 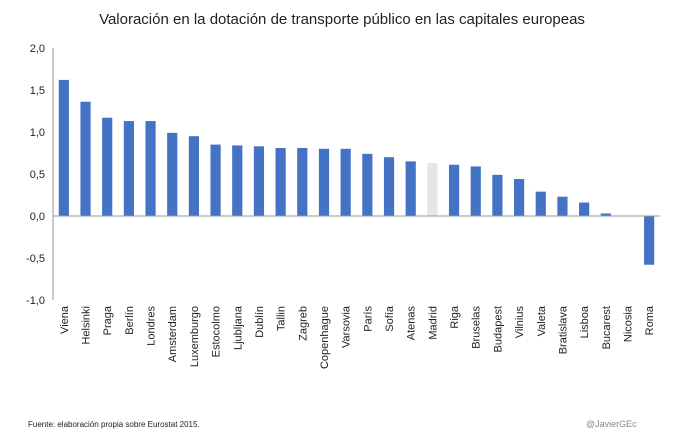 What do you see at coordinates (108, 320) in the screenshot?
I see `category-label: Praga` at bounding box center [108, 320].